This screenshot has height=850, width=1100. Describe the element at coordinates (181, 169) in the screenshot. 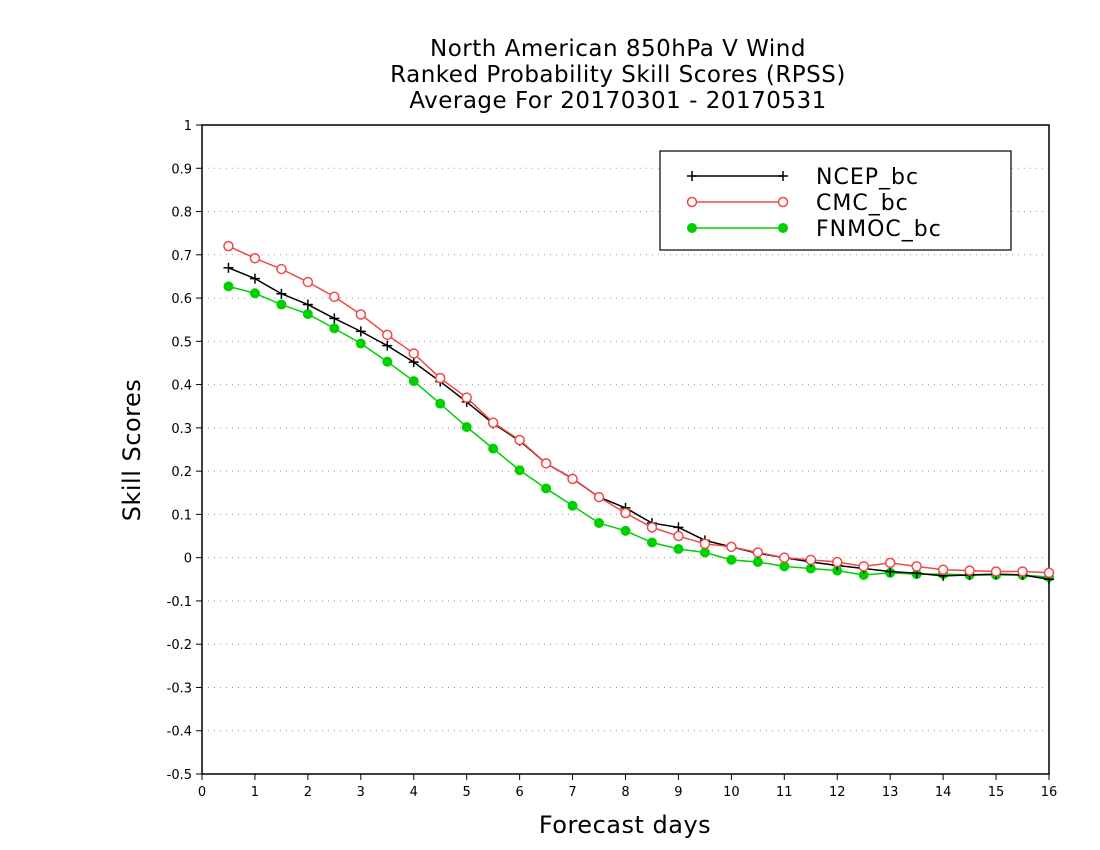

I see `y-tick-label: 0.9` at that location.